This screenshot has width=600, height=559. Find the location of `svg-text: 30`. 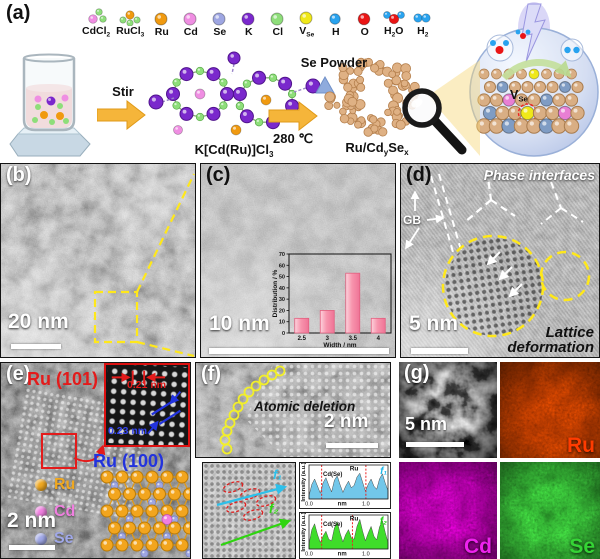

svg-text: 30 is located at coordinates (282, 300).